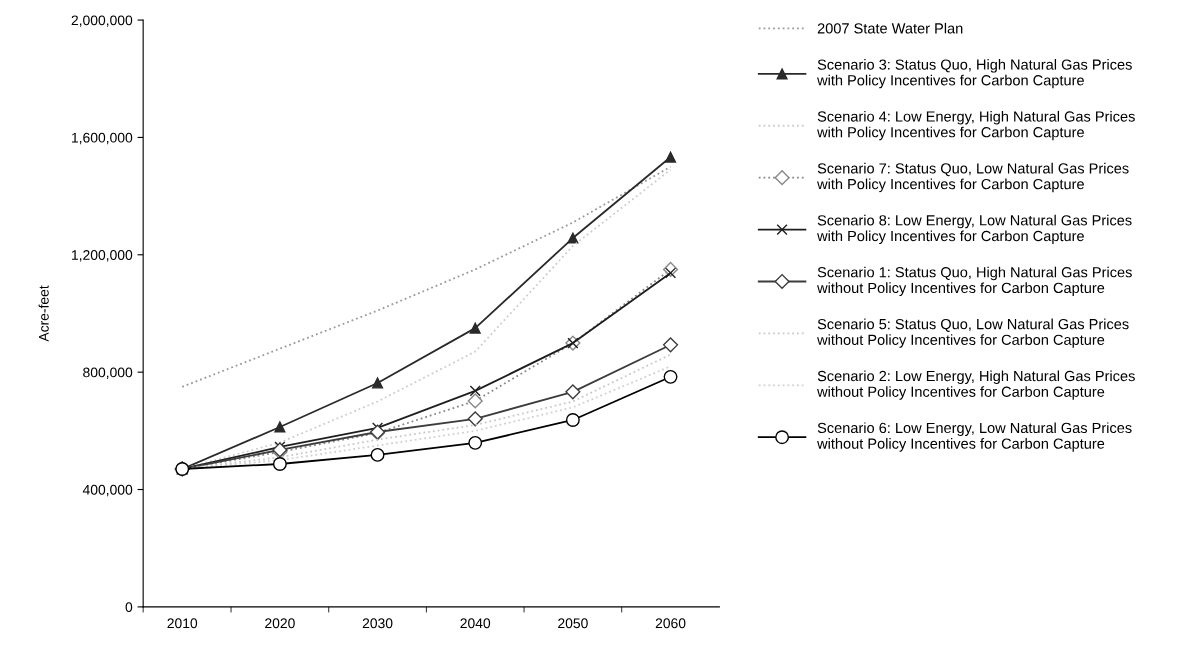 This screenshot has width=1193, height=647. I want to click on y-axis-title: Acre-feet, so click(43, 313).